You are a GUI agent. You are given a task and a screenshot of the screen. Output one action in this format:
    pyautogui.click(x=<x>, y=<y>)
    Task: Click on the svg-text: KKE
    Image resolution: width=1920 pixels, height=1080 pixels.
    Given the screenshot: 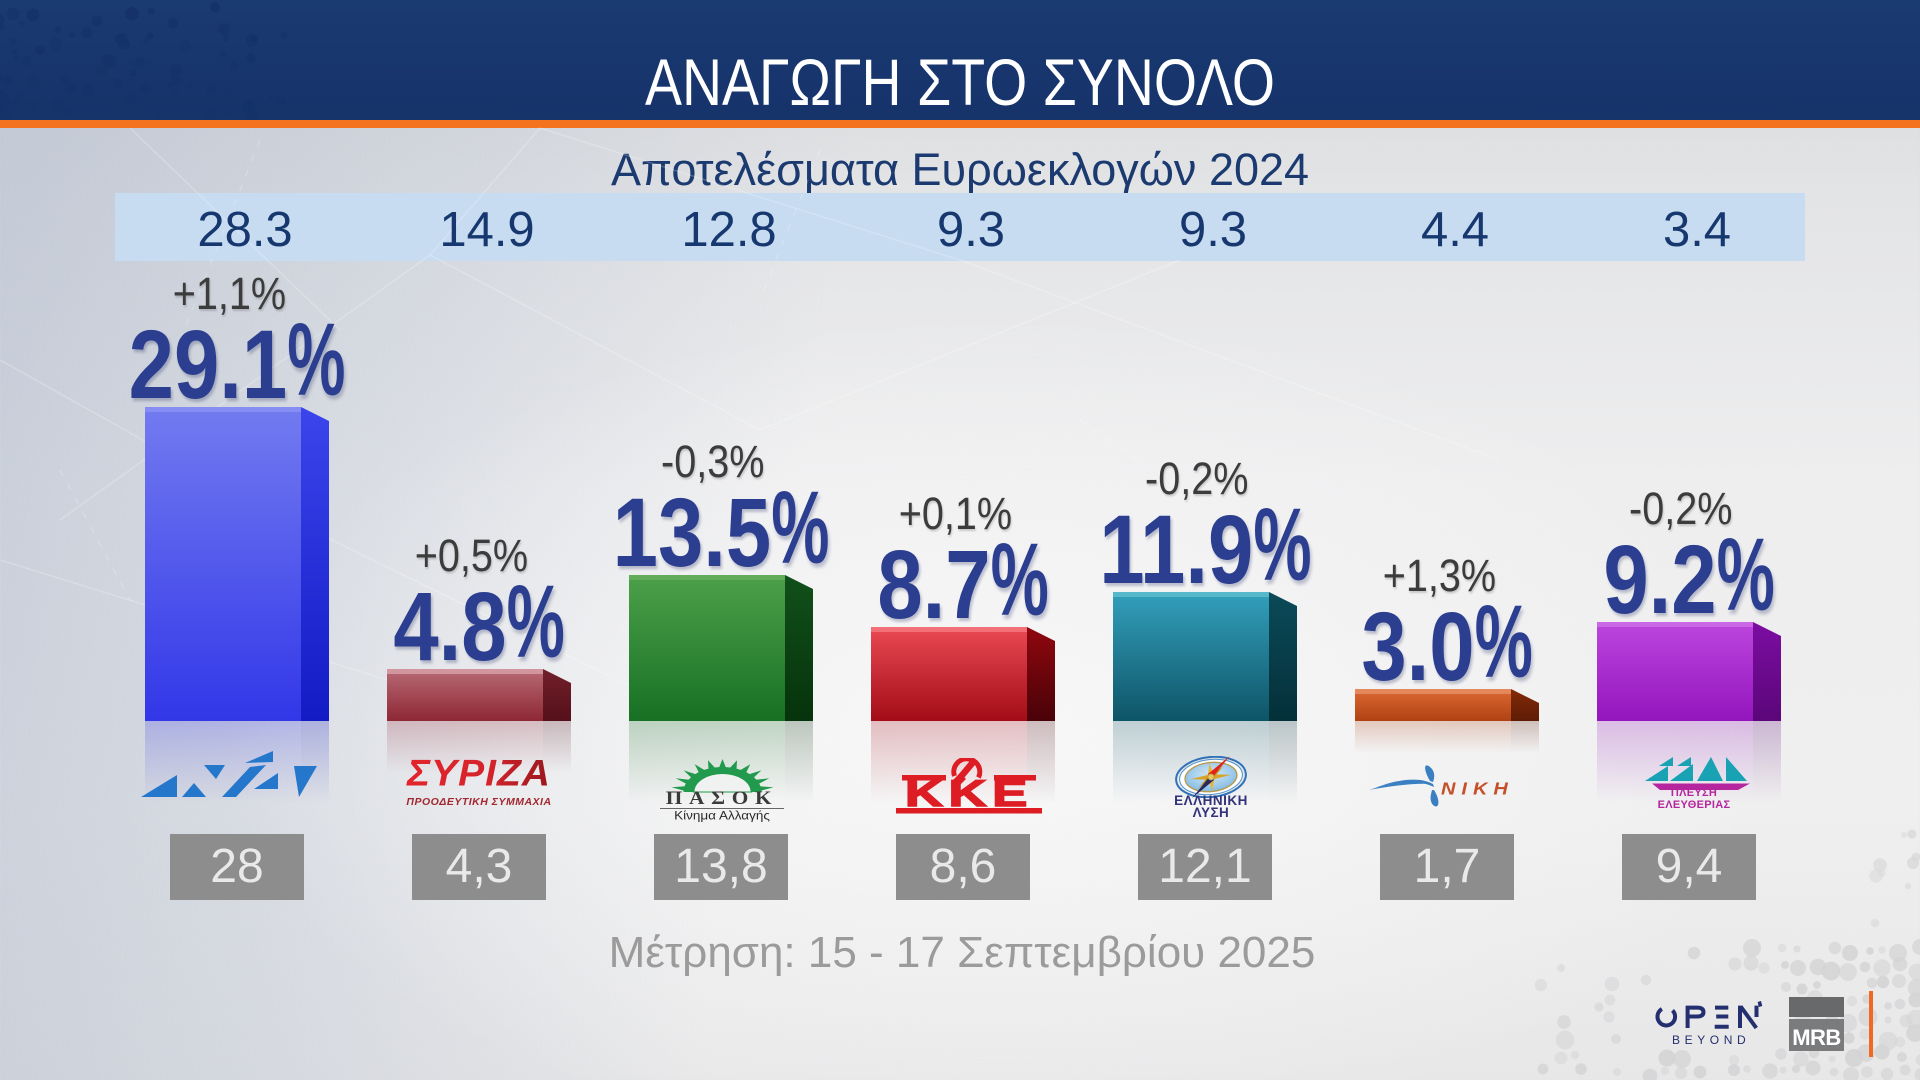 What is the action you would take?
    pyautogui.click(x=969, y=793)
    